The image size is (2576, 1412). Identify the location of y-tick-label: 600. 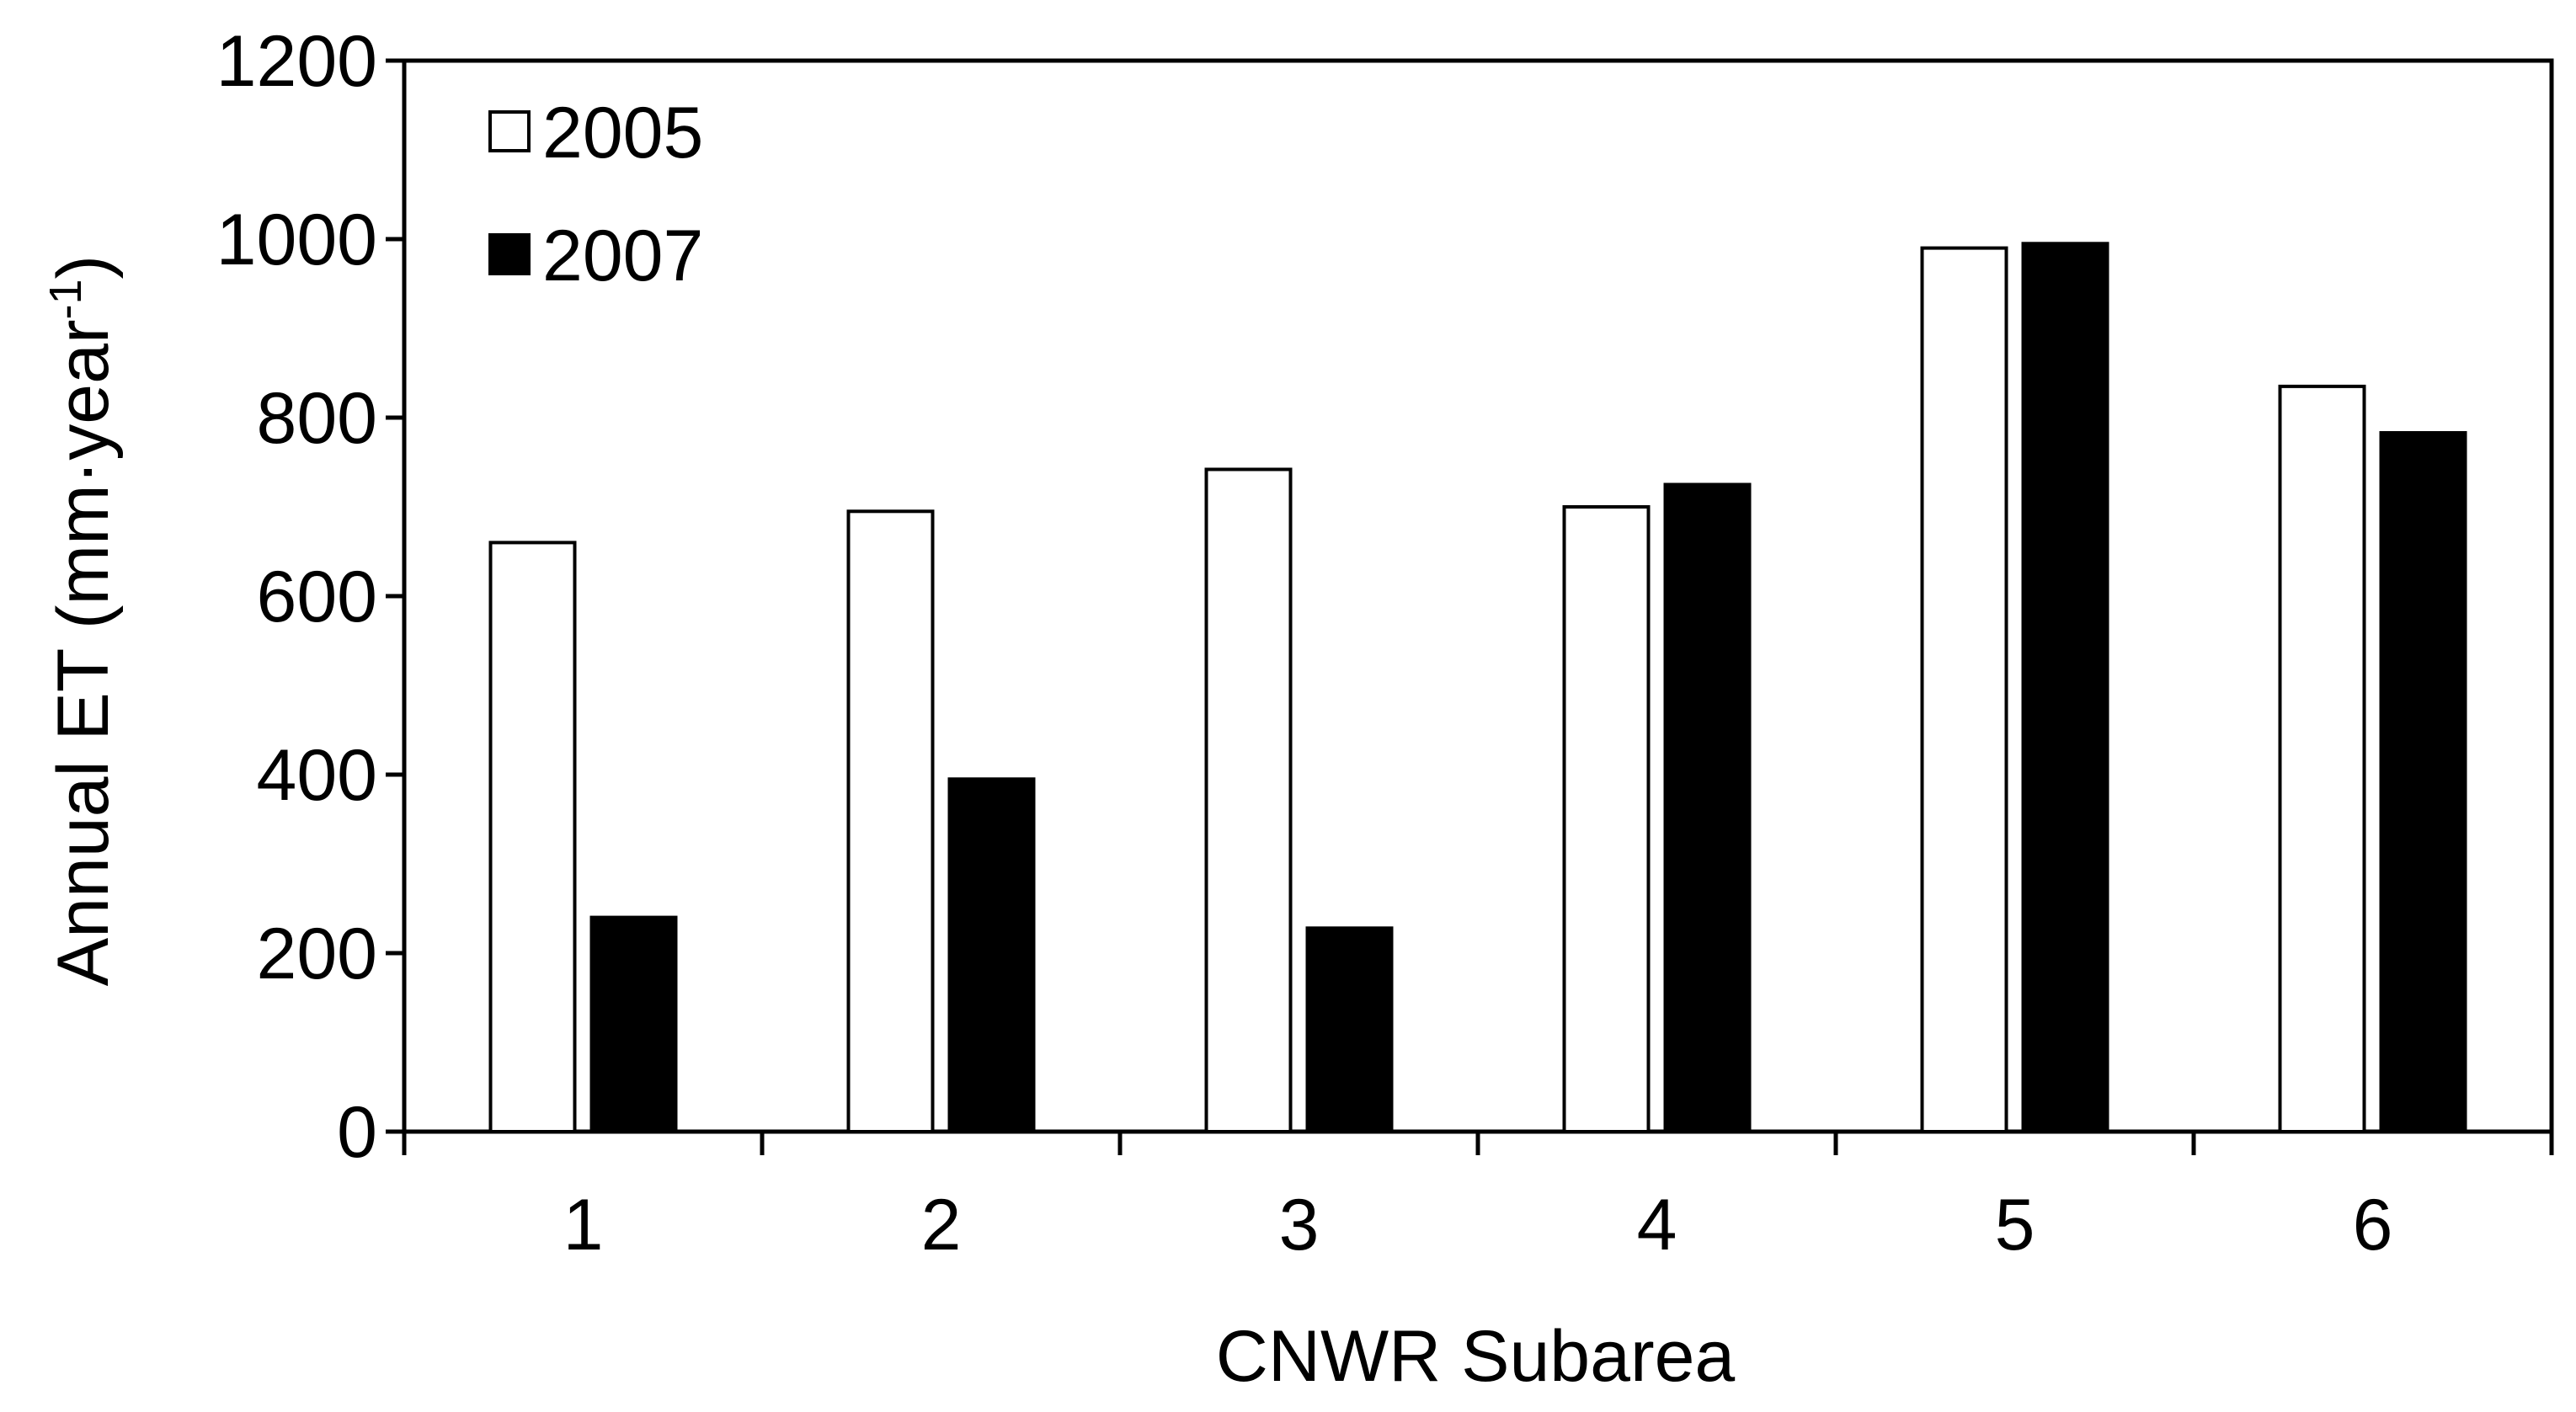
(317, 597).